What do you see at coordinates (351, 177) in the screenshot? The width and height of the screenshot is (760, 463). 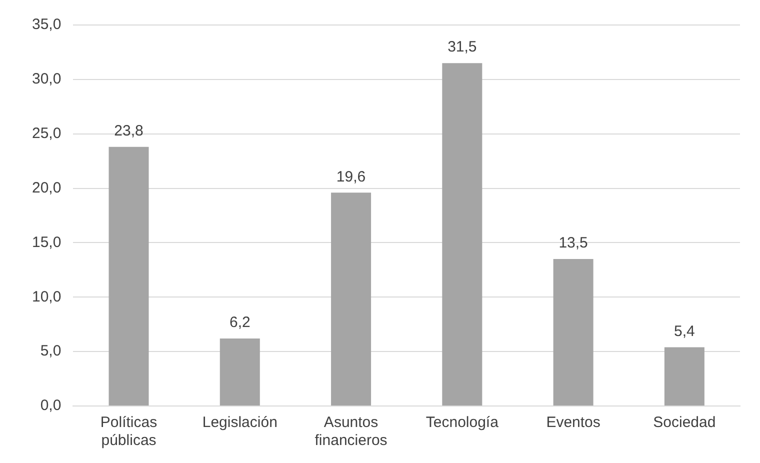 I see `data-label: 19,6` at bounding box center [351, 177].